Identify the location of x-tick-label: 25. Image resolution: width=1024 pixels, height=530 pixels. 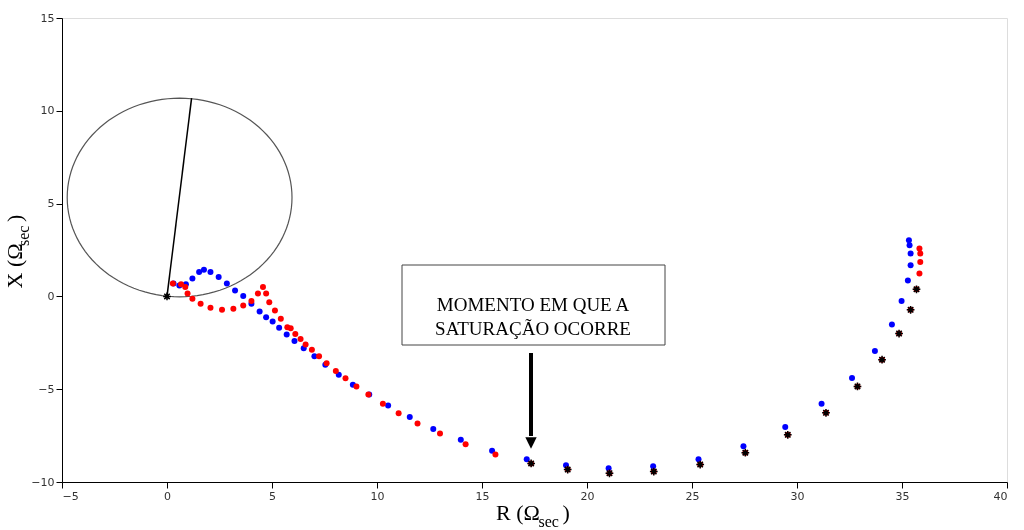
(692, 496).